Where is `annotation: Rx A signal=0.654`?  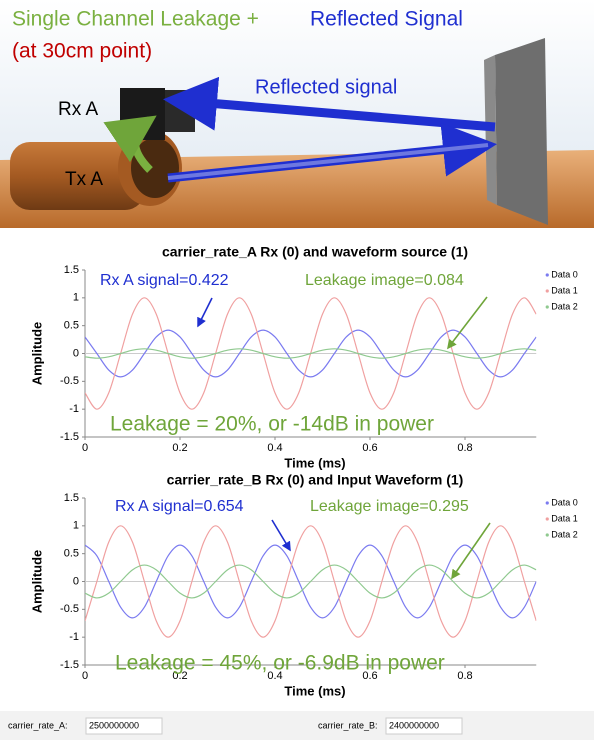 annotation: Rx A signal=0.654 is located at coordinates (179, 506).